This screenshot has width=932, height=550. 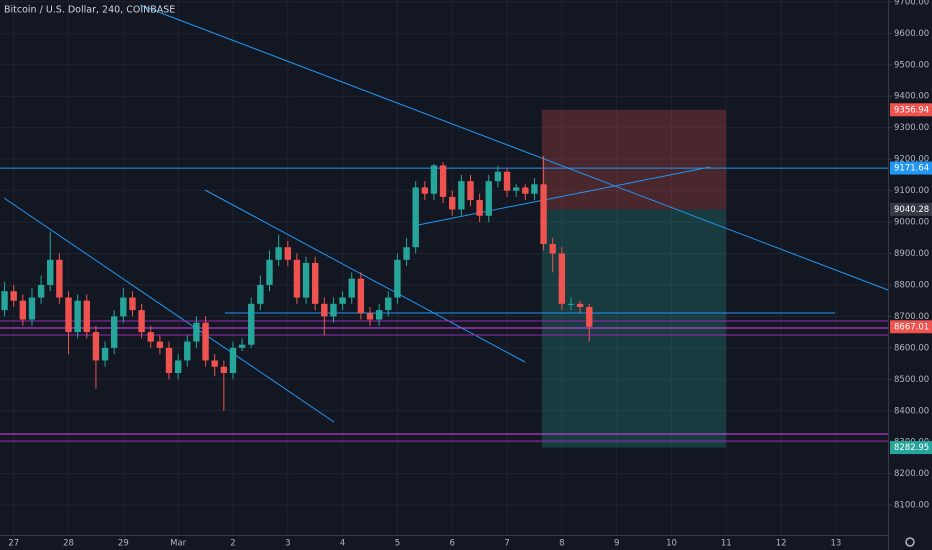 I want to click on x-tick-label: 4, so click(x=342, y=544).